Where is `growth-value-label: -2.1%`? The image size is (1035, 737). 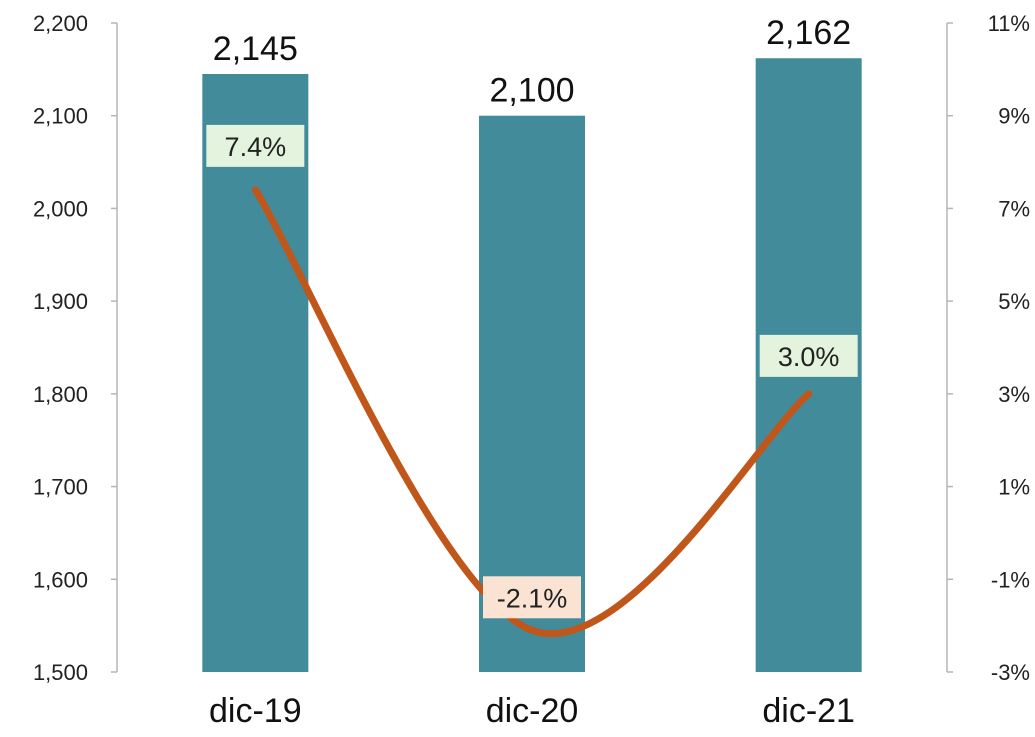 growth-value-label: -2.1% is located at coordinates (532, 598).